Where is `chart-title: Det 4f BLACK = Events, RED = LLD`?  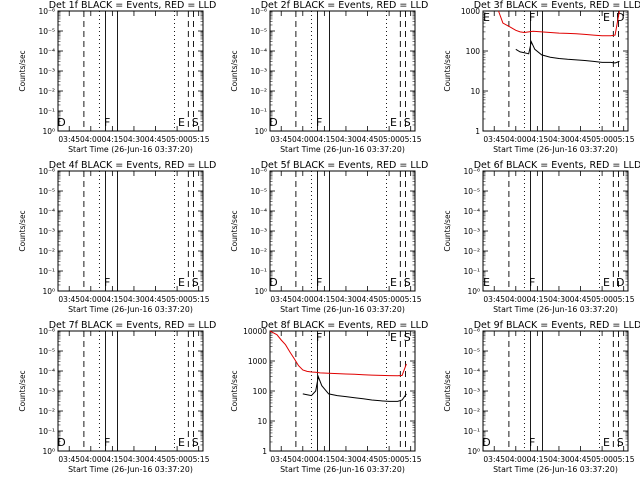 chart-title: Det 4f BLACK = Events, RED = LLD is located at coordinates (133, 165).